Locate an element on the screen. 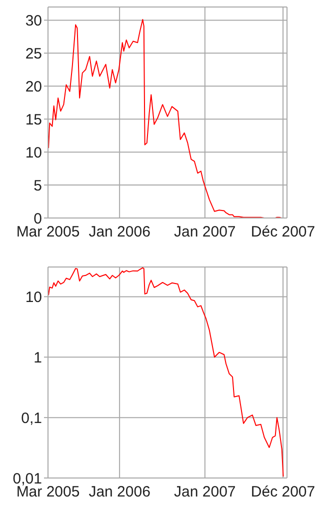 This screenshot has width=324, height=507. y-tick-label: 15 is located at coordinates (33, 119).